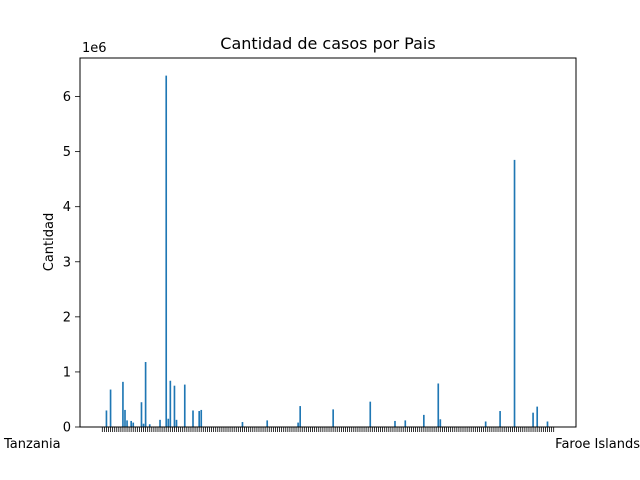  Describe the element at coordinates (327, 43) in the screenshot. I see `chart-title: Cantidad de casos por Pais` at that location.